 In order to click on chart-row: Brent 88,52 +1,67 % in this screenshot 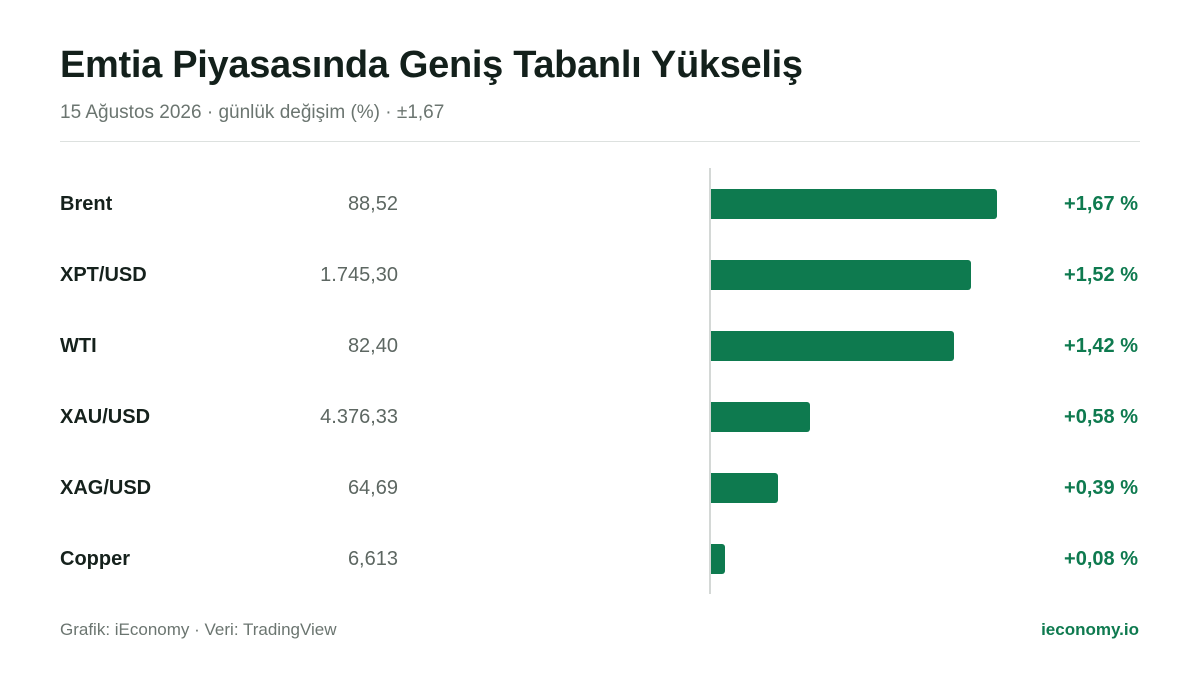, I will do `click(600, 204)`.